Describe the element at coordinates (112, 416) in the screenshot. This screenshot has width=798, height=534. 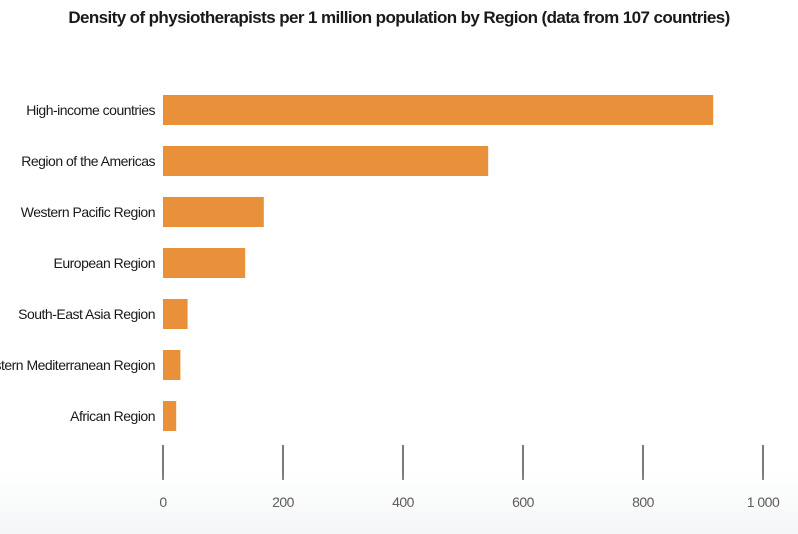
I see `category-label: African Region` at that location.